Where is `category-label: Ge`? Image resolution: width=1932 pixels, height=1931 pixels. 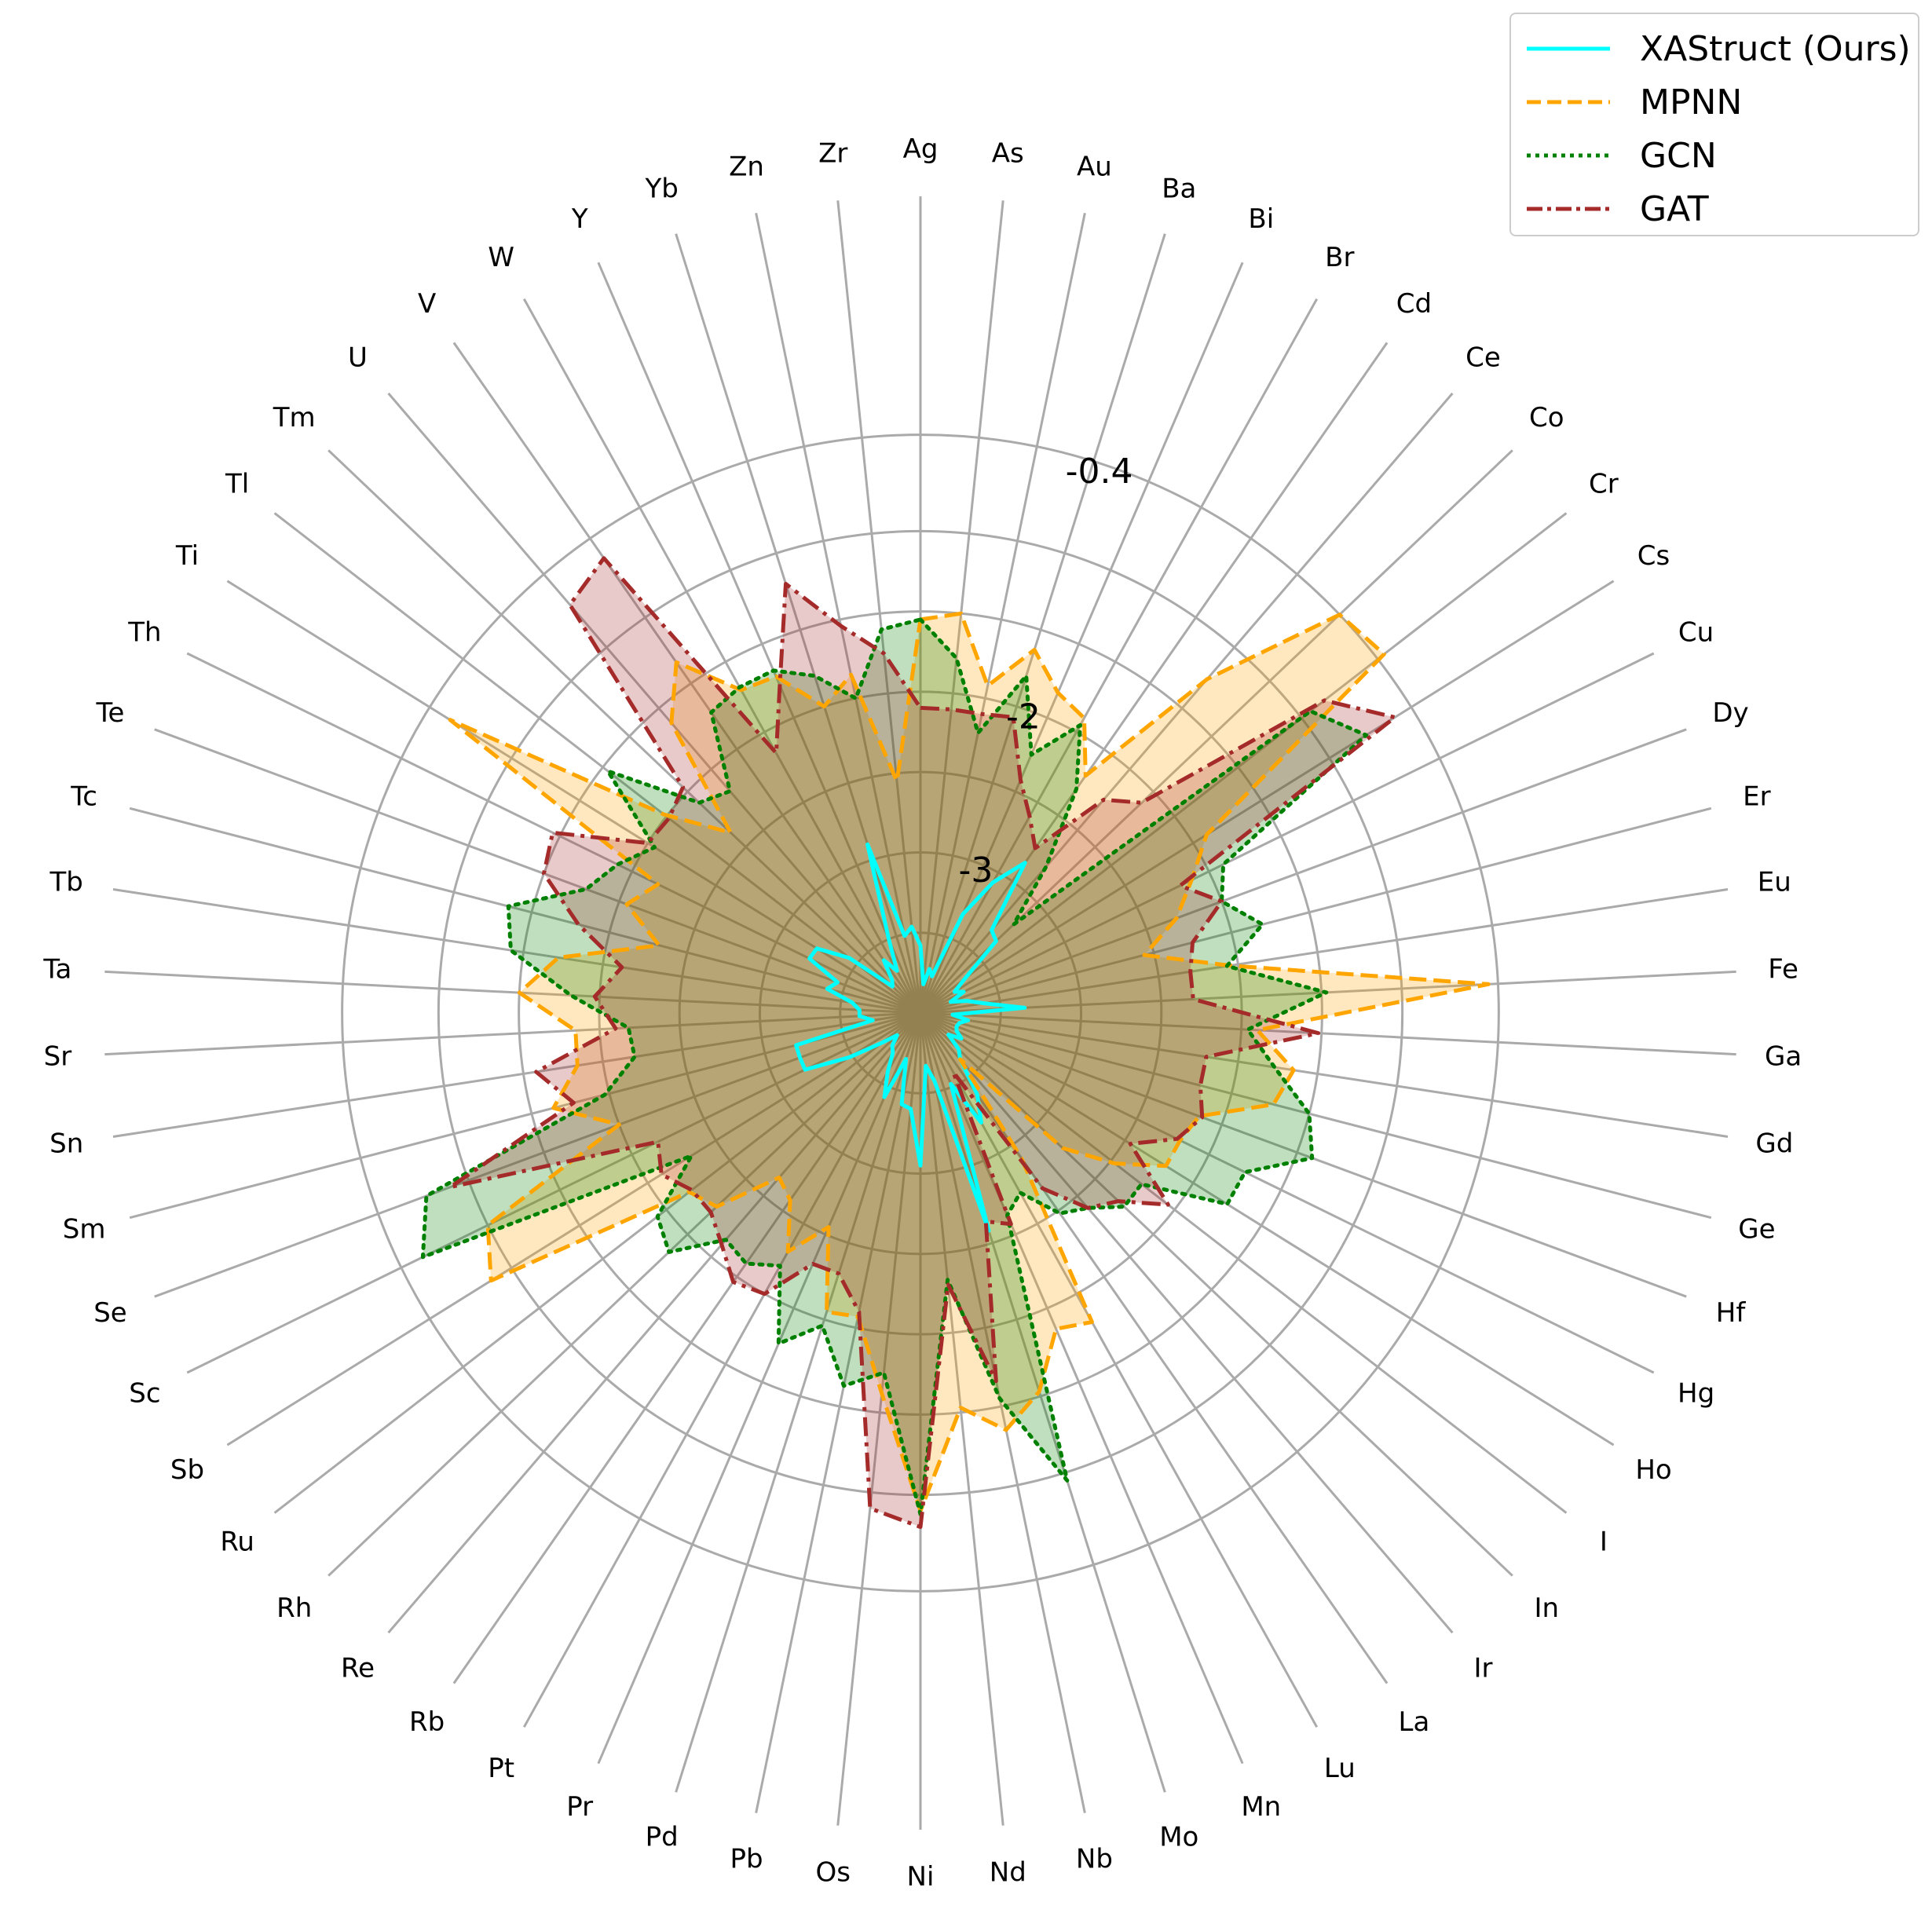 category-label: Ge is located at coordinates (1757, 1229).